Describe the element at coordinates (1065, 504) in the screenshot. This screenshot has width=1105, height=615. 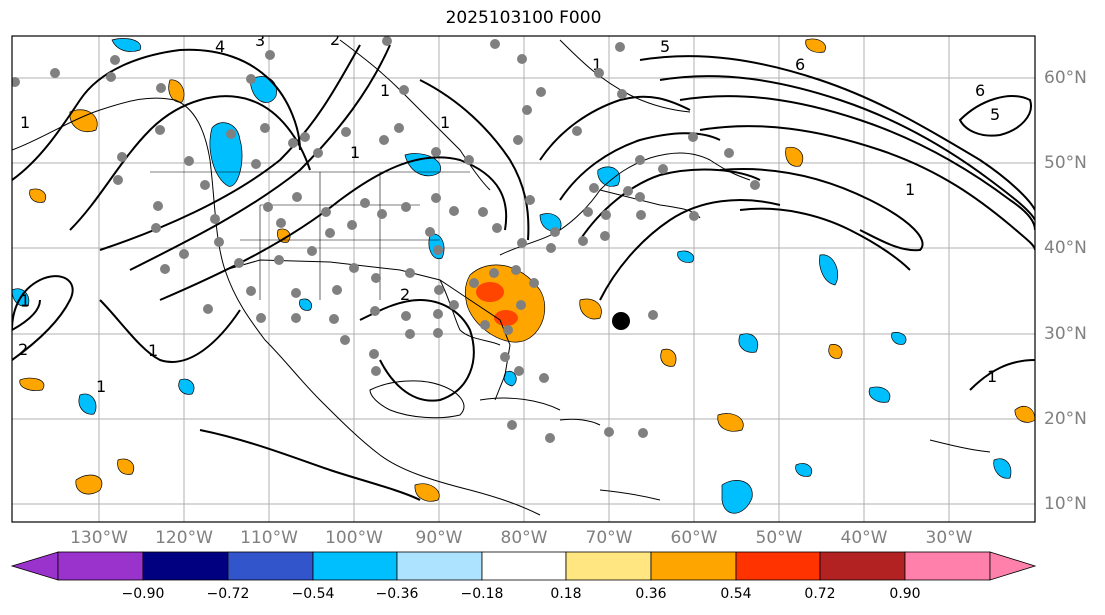
I see `lat-label: 10°N` at that location.